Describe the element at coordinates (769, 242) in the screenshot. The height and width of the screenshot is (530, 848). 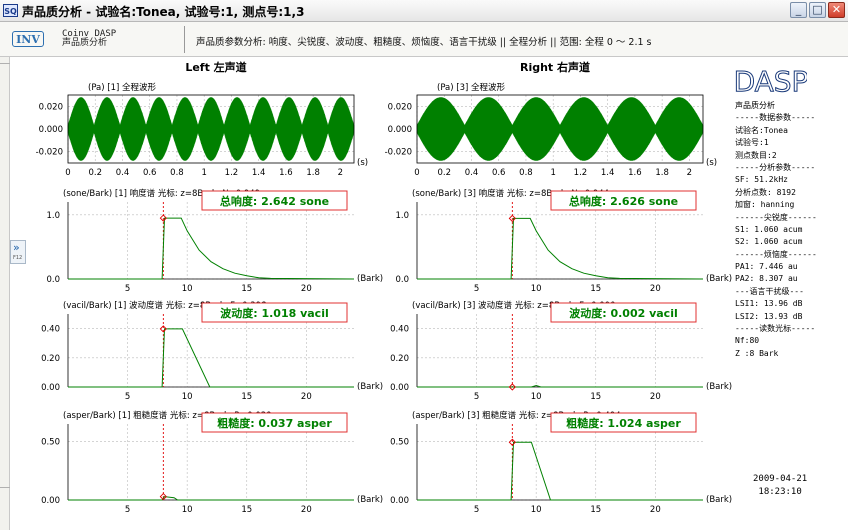
I see `info-line: S2: 1.060 acum` at that location.